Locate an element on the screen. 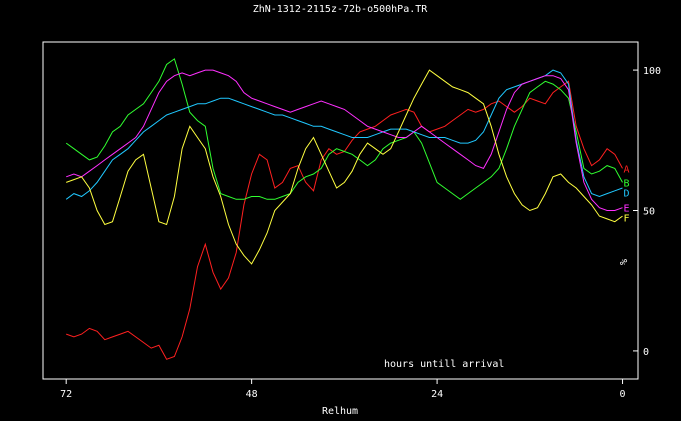 The height and width of the screenshot is (421, 681). x-tick-label: 24 is located at coordinates (437, 394).